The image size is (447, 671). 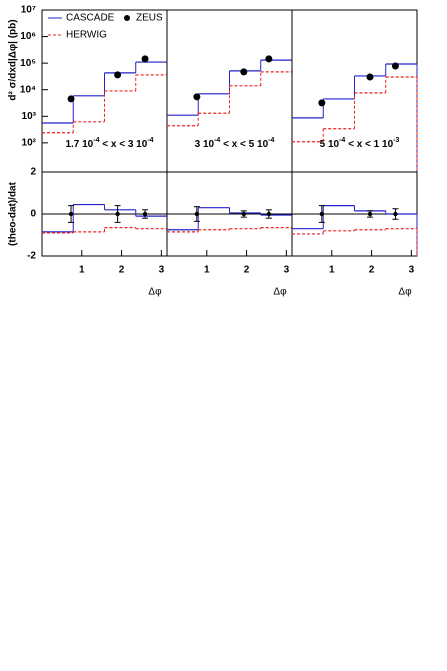 What do you see at coordinates (205, 144) in the screenshot?
I see `annotation-part: 3 10` at bounding box center [205, 144].